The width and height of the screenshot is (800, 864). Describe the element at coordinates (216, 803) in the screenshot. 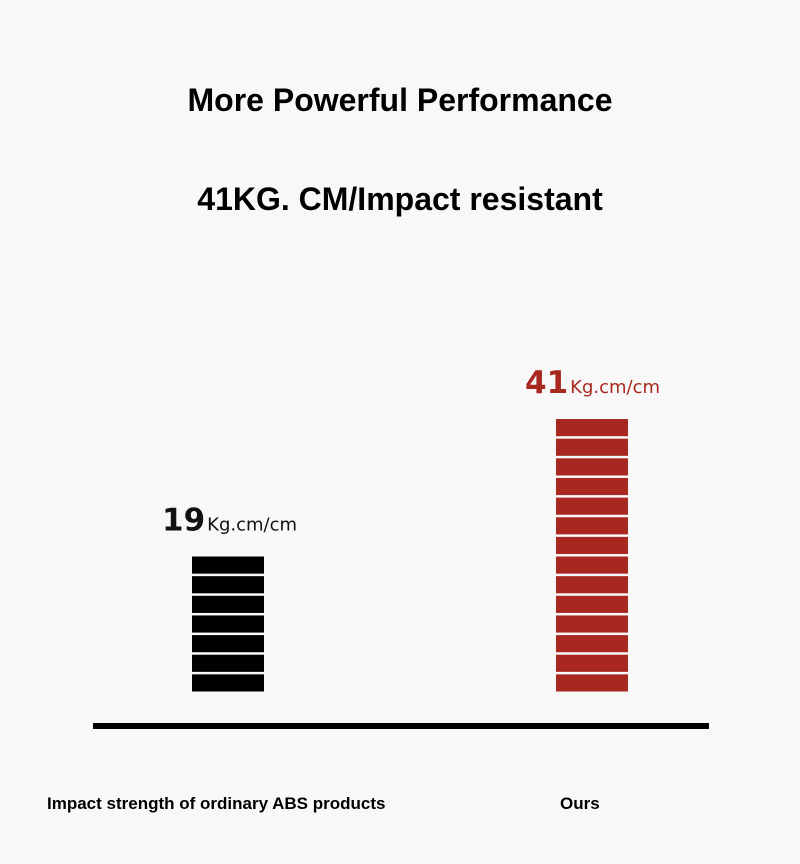

I see `category-label: Impact strength of ordinary ABS products` at that location.